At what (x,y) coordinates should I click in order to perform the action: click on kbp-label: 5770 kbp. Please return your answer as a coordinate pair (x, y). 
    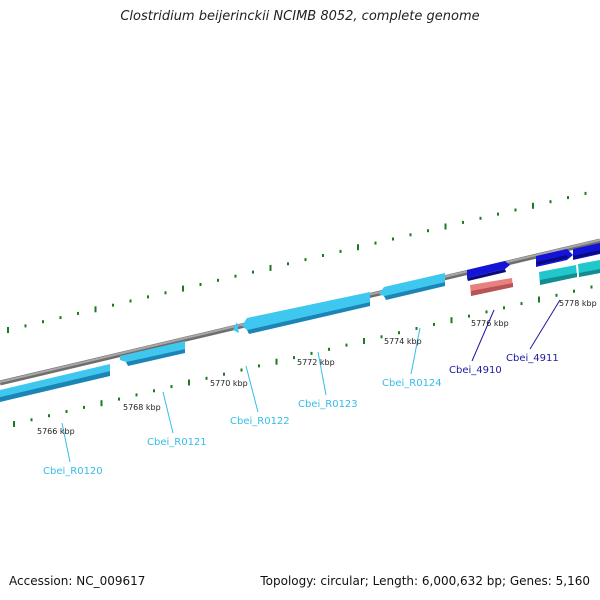
    Looking at the image, I should click on (229, 383).